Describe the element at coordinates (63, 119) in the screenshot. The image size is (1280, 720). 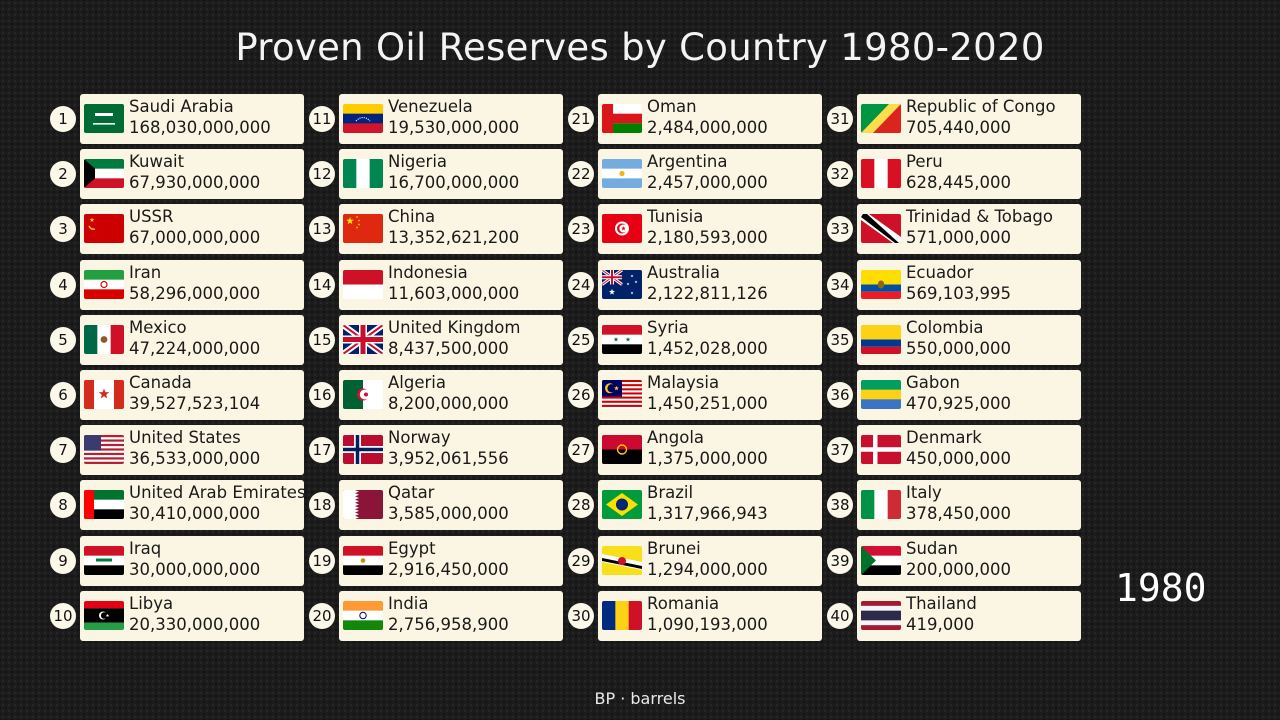
I see `rank-badge: 1` at that location.